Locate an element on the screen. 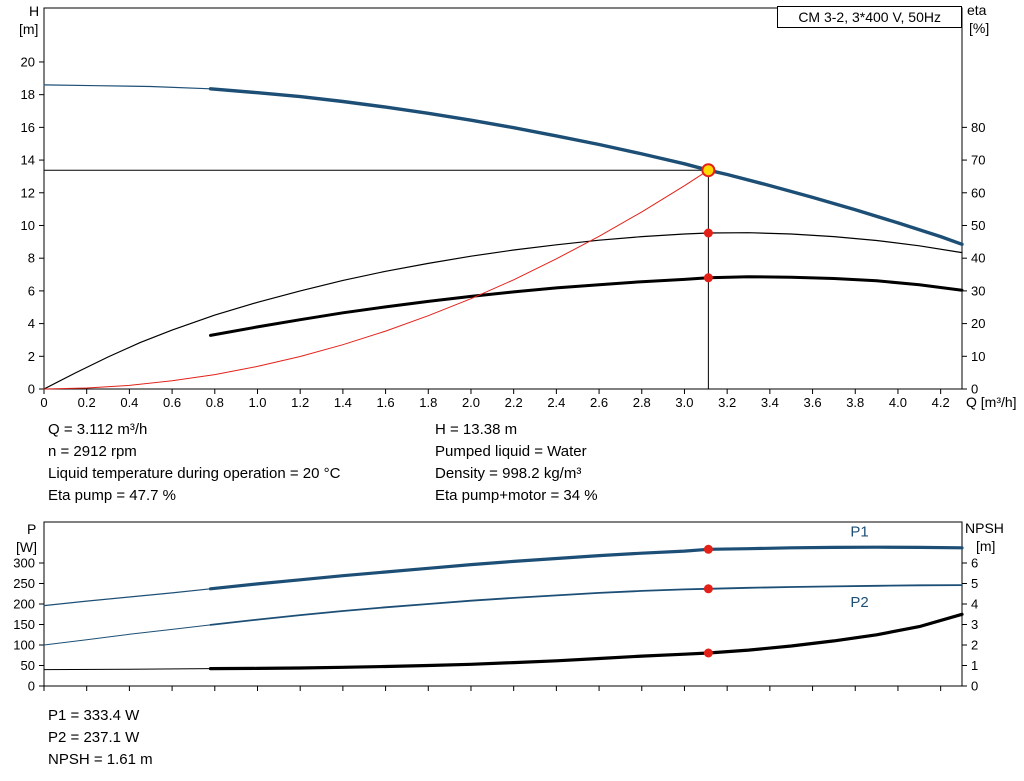 The height and width of the screenshot is (781, 1024). result-line-h: H = 13.38 m is located at coordinates (476, 429).